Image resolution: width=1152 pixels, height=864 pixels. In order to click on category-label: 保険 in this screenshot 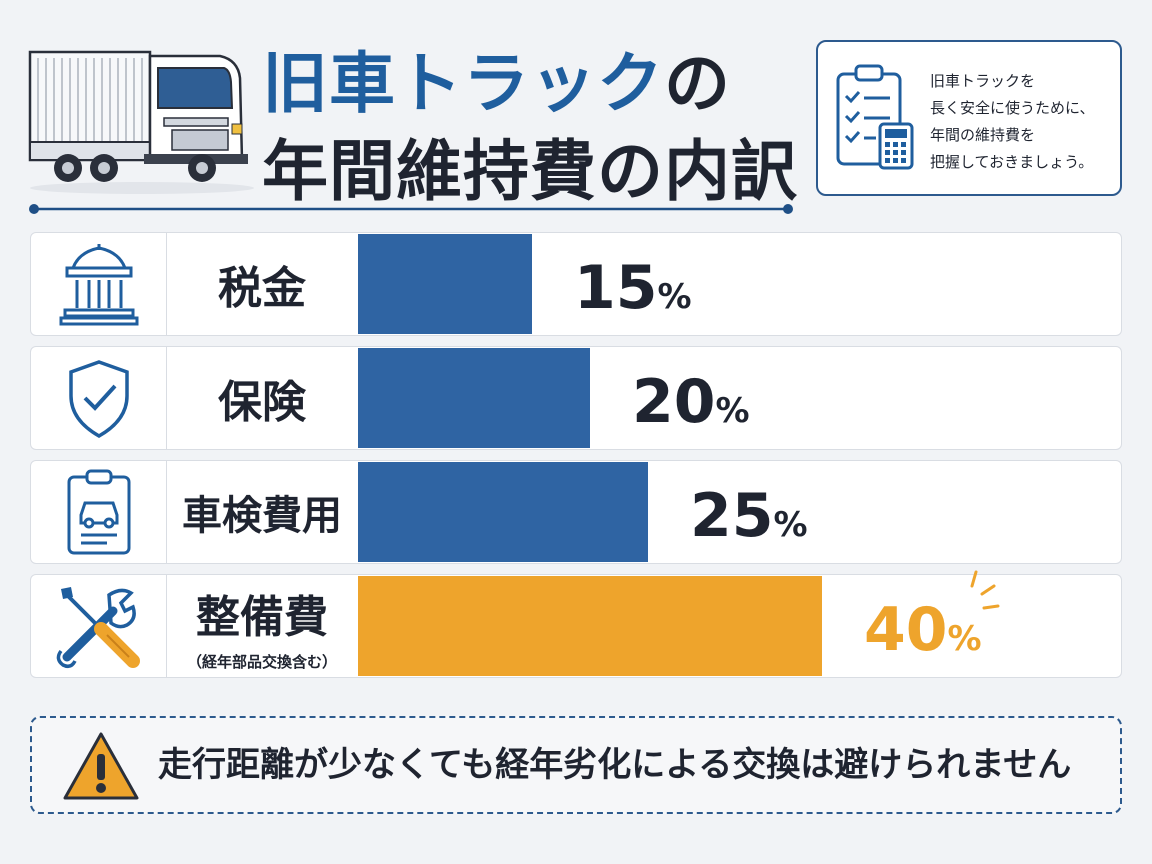, I will do `click(262, 398)`.